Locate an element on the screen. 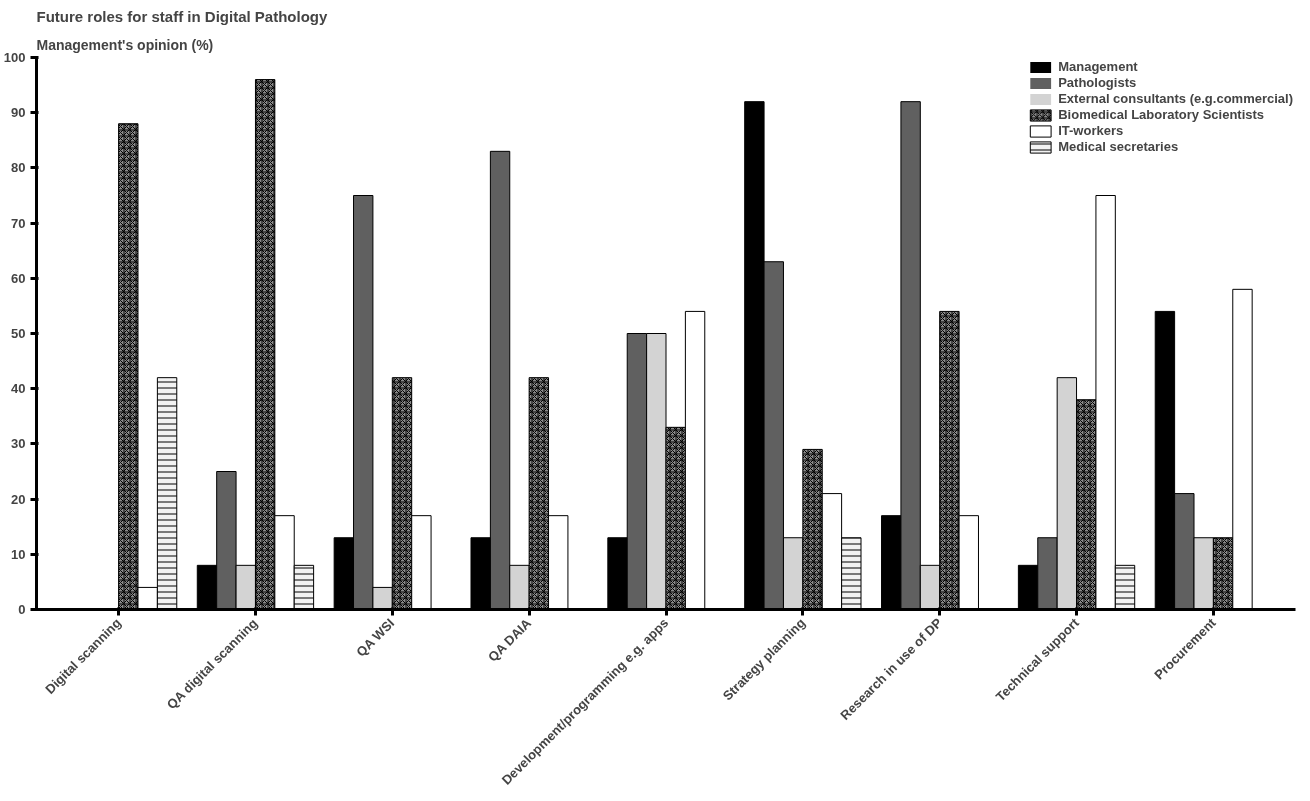  y-axis-title: Management's opinion (%) is located at coordinates (125, 44).